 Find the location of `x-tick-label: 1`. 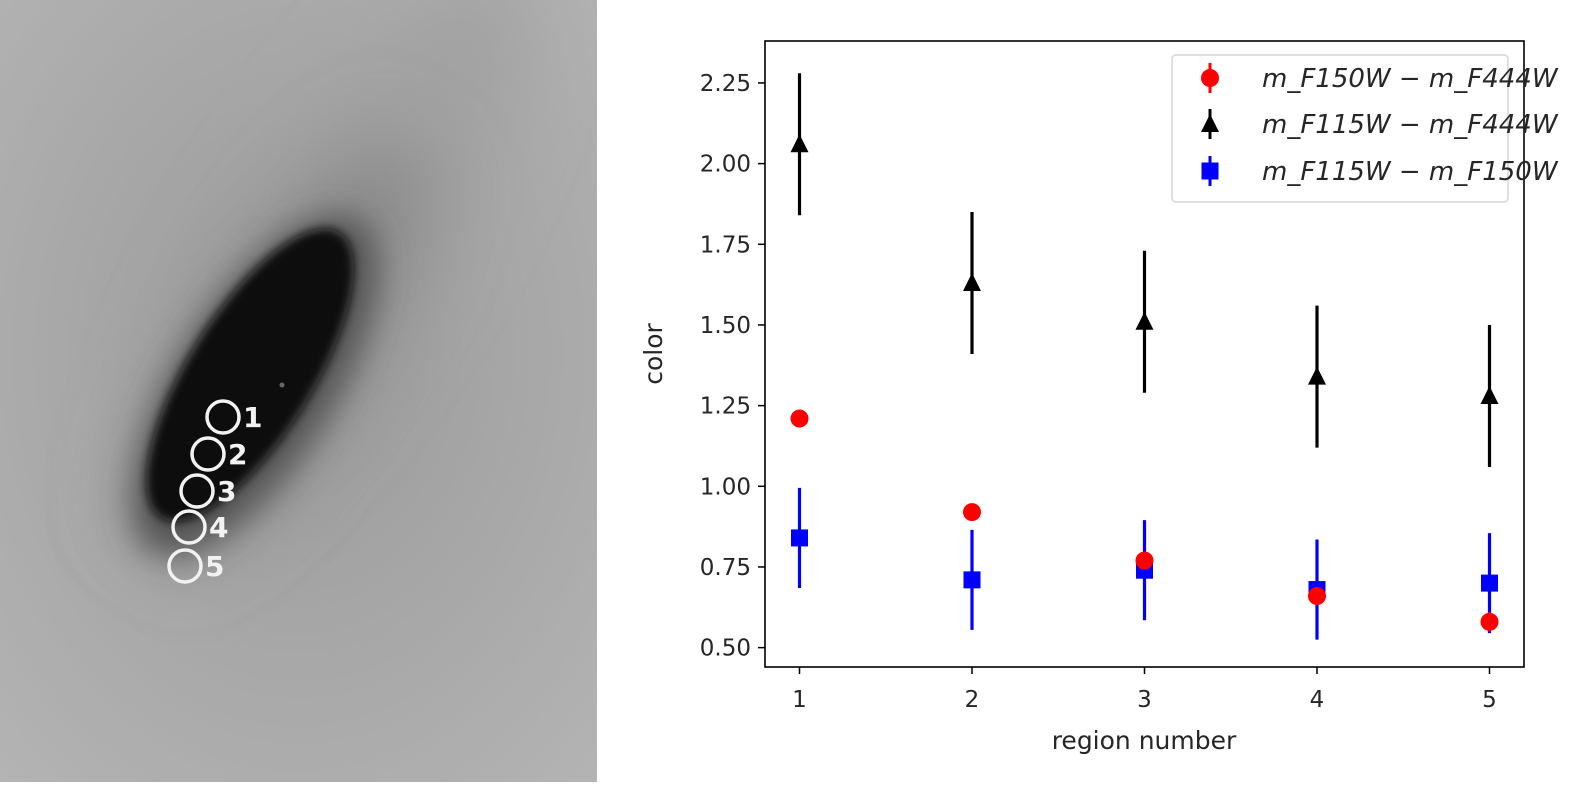

x-tick-label: 1 is located at coordinates (799, 700).